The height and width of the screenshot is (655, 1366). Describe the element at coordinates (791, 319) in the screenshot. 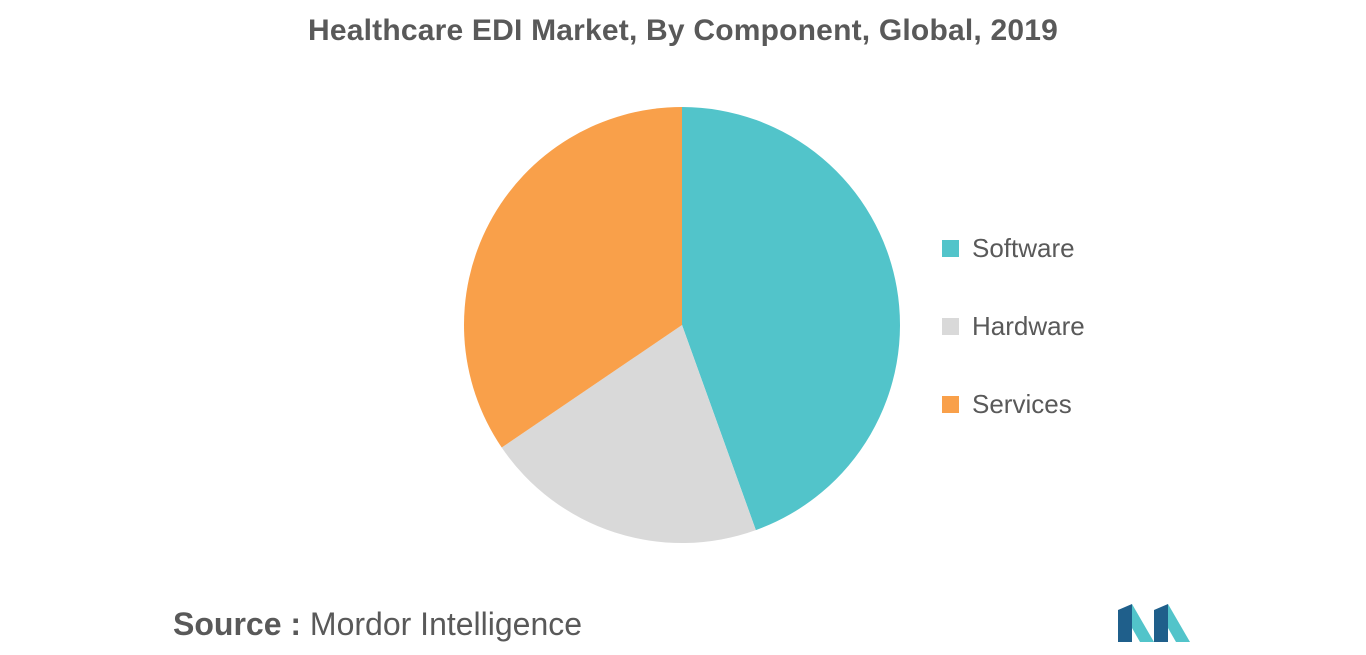

I see `pie-slice-software` at that location.